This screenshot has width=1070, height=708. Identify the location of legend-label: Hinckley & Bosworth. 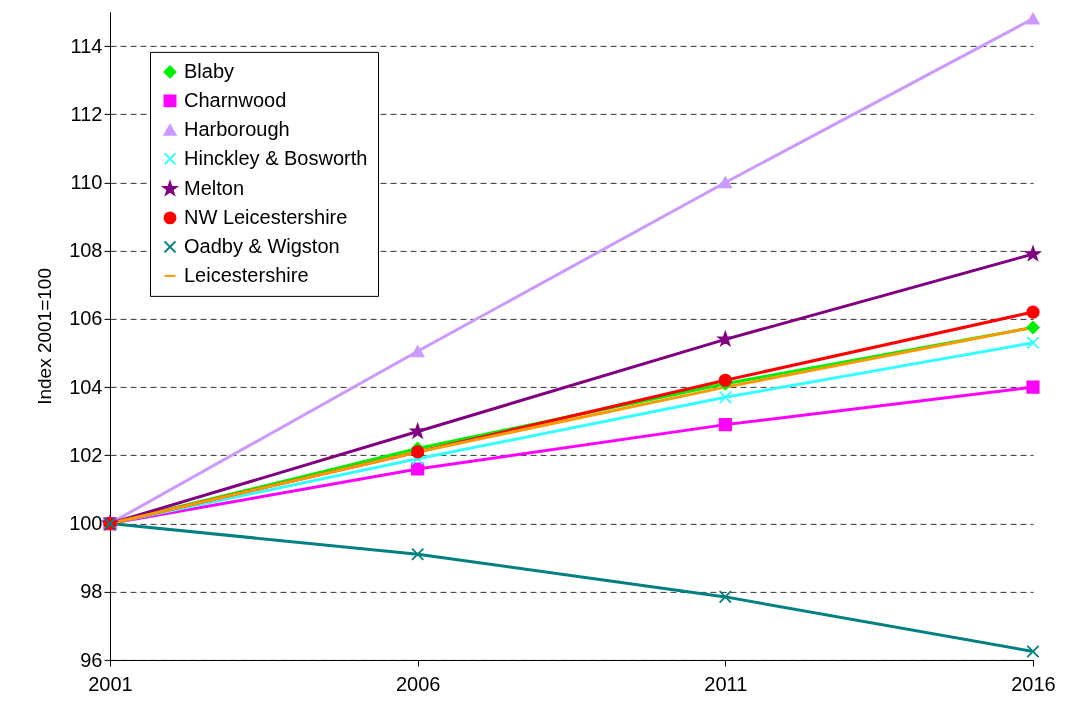
(276, 157).